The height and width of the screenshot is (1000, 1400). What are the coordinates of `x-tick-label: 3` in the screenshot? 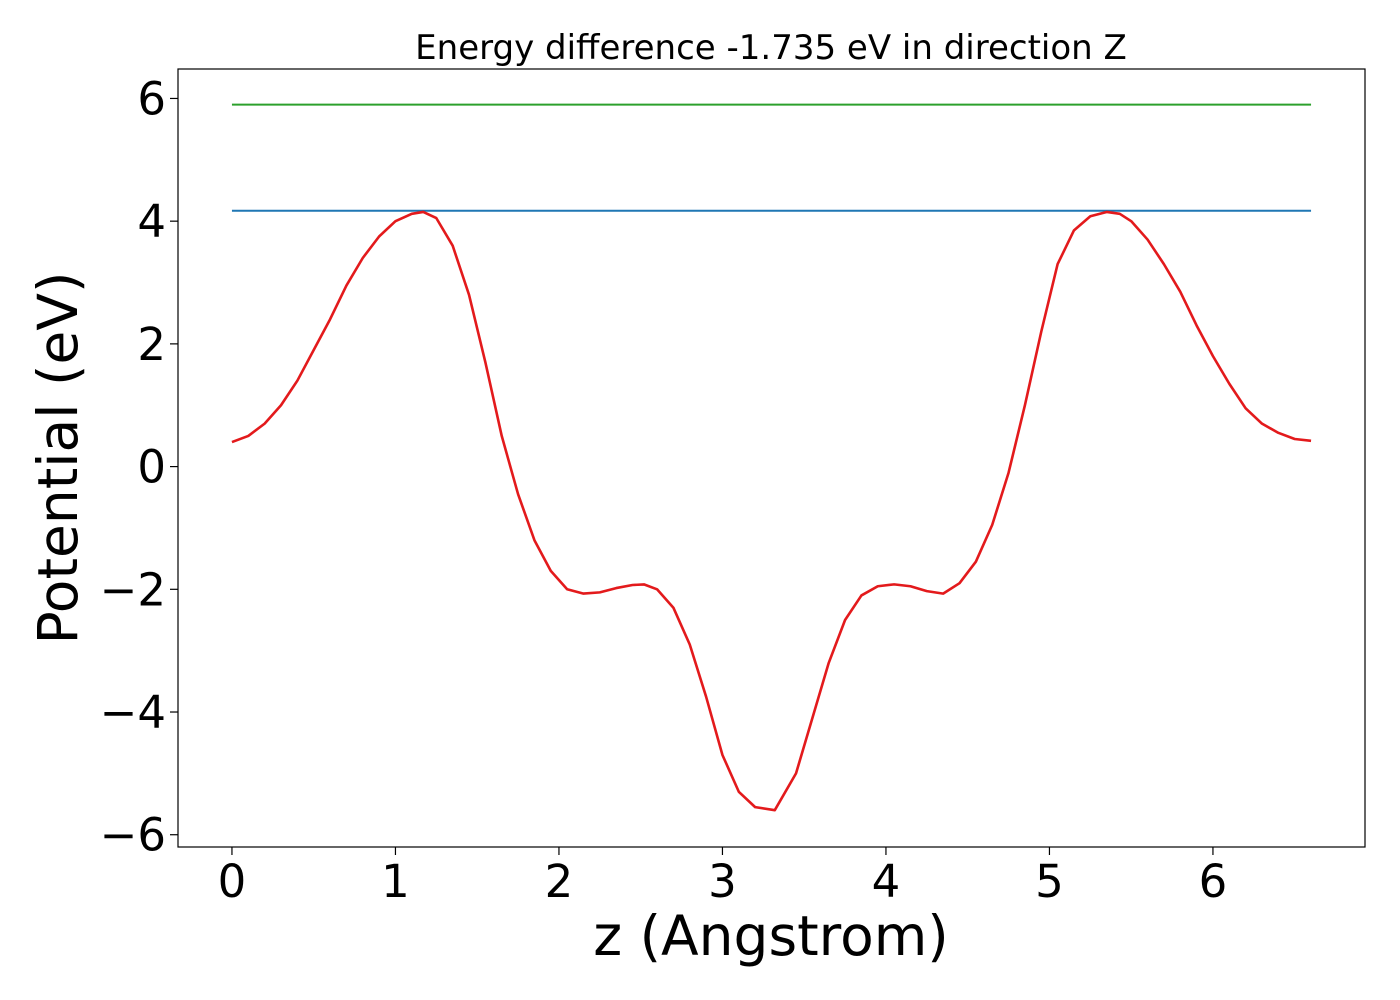 It's located at (722, 881).